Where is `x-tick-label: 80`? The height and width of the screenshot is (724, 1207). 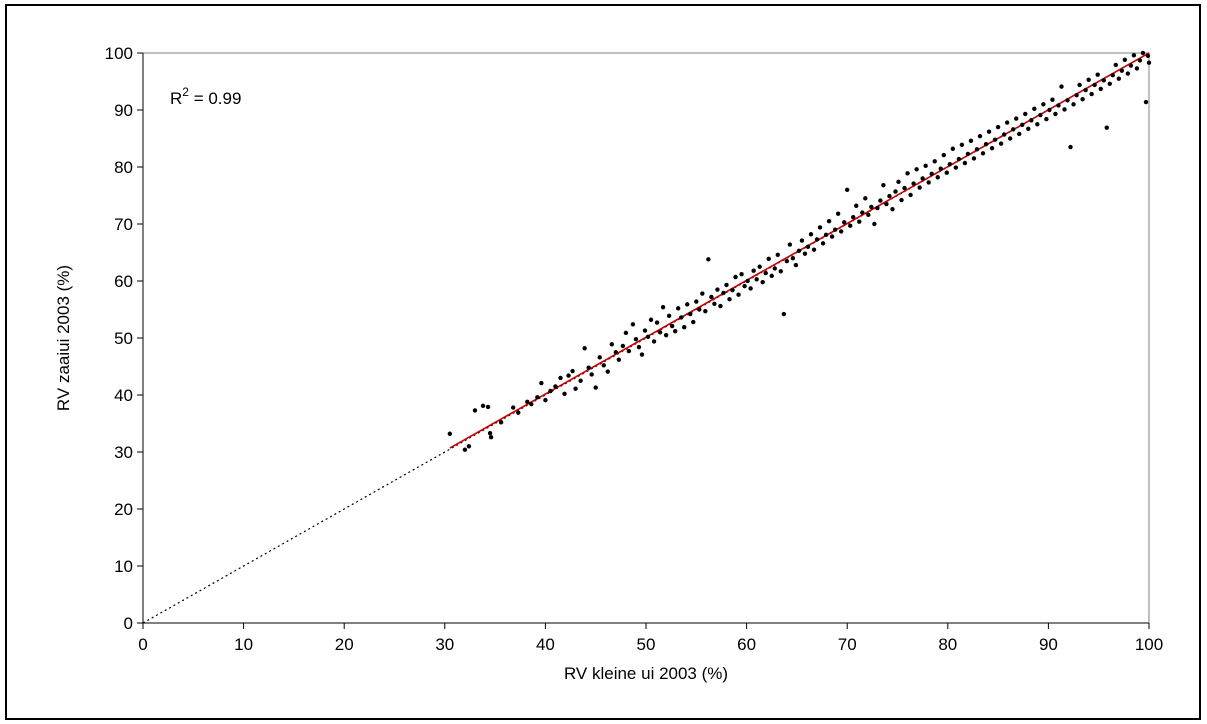 x-tick-label: 80 is located at coordinates (947, 644).